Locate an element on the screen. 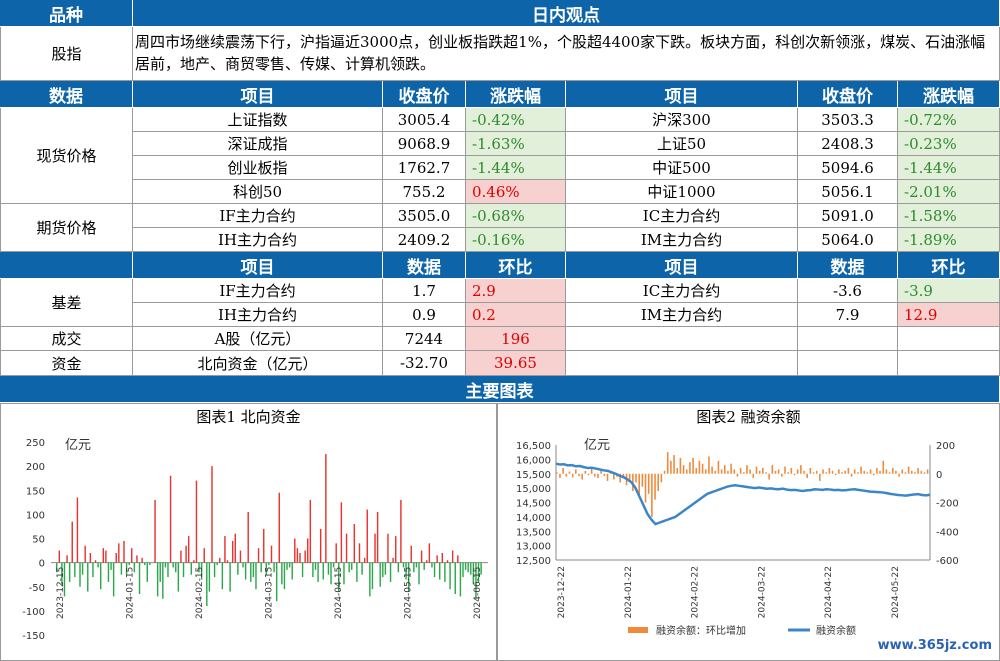  volume-label: 成交 is located at coordinates (66, 339).